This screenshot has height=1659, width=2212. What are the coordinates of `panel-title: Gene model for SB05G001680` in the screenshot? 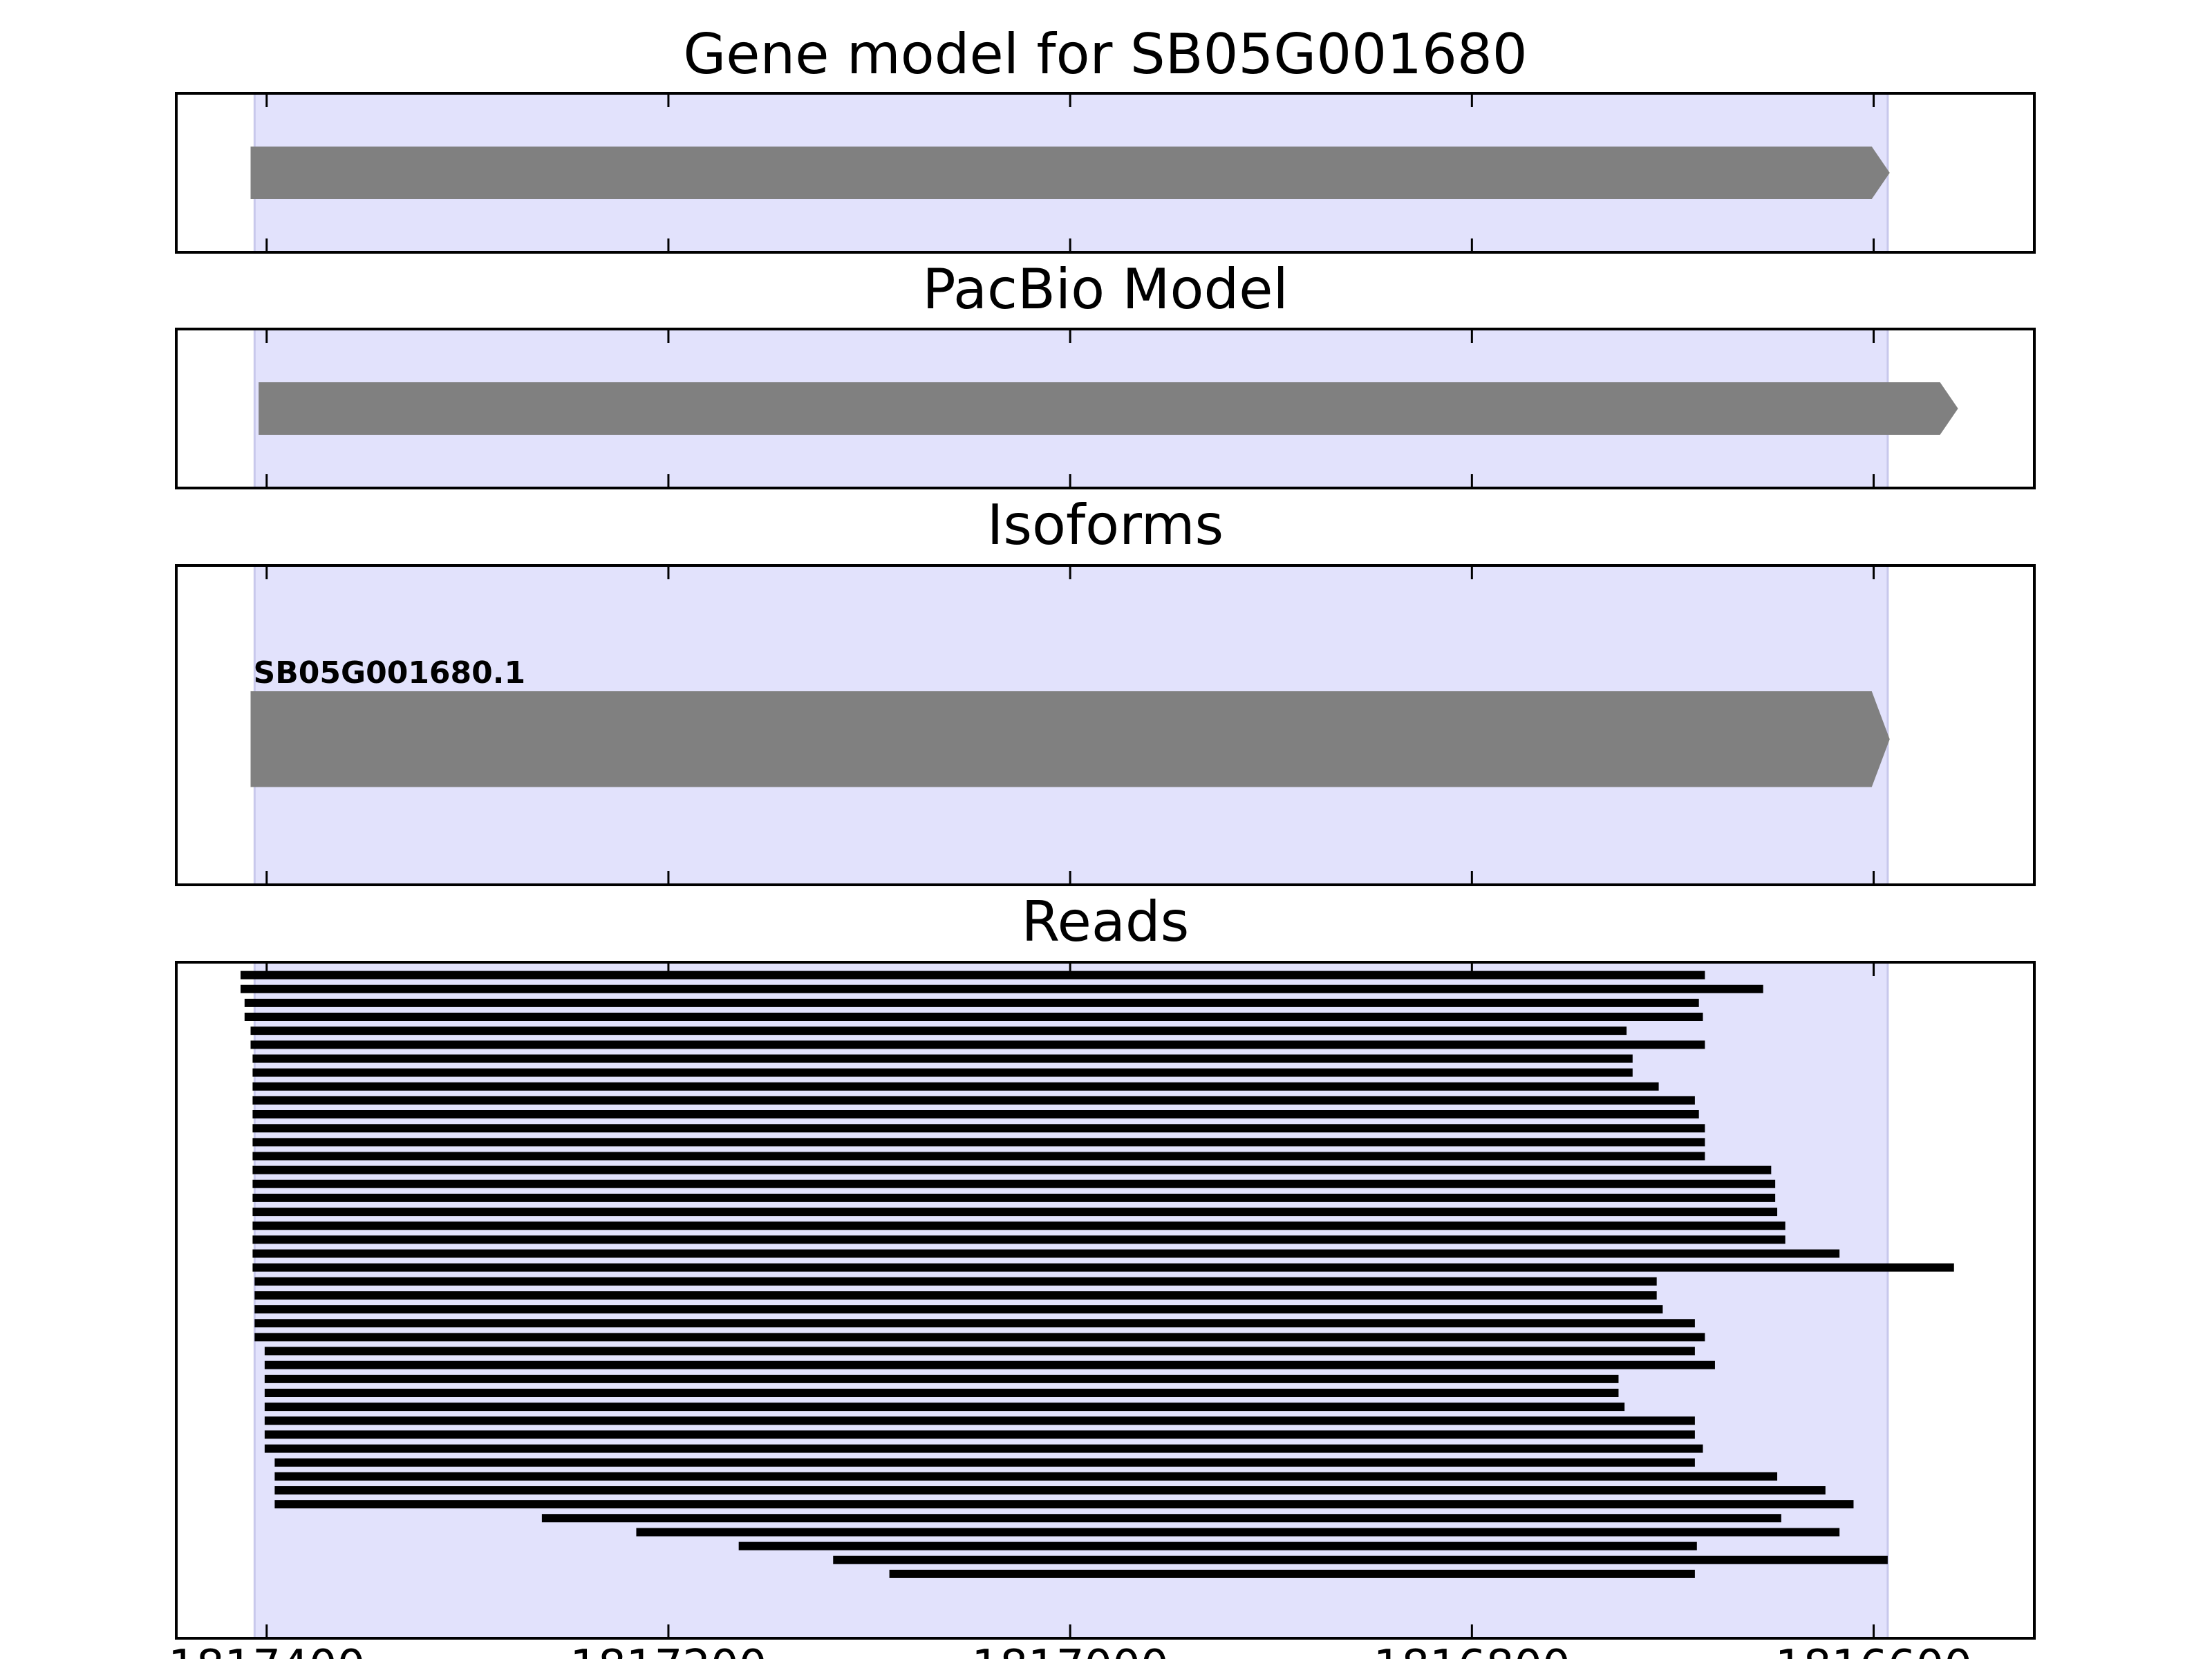 It's located at (1105, 54).